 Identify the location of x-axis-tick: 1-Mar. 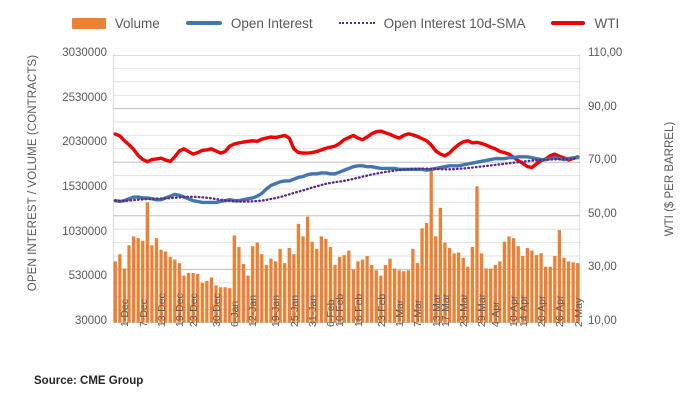
(399, 313).